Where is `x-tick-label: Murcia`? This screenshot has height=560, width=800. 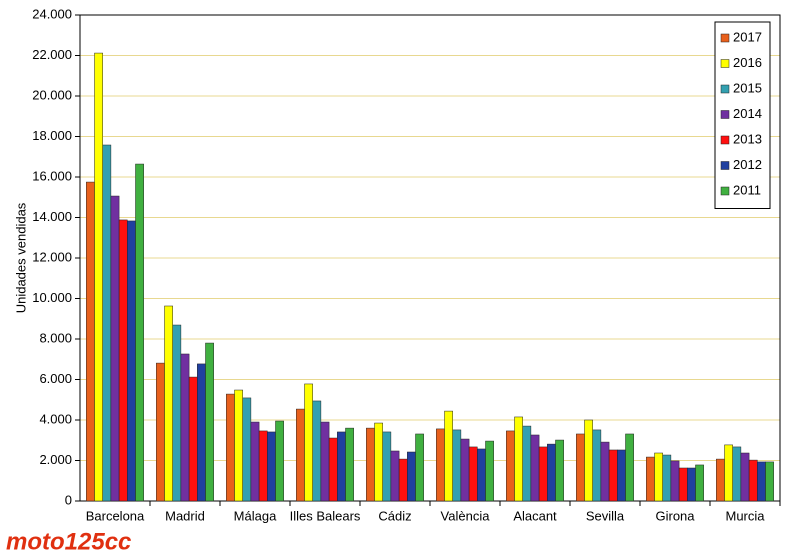
x-tick-label: Murcia is located at coordinates (745, 515).